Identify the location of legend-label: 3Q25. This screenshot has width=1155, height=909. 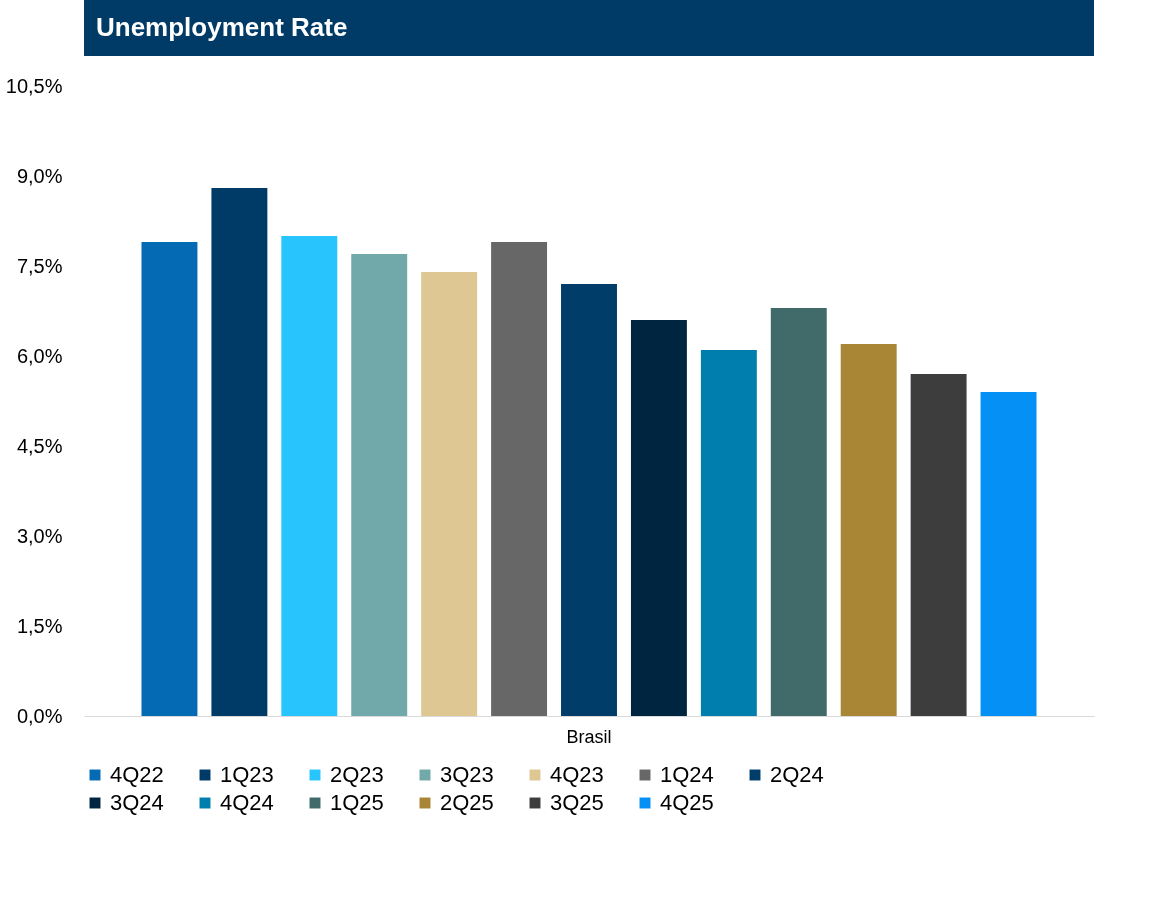
(577, 802).